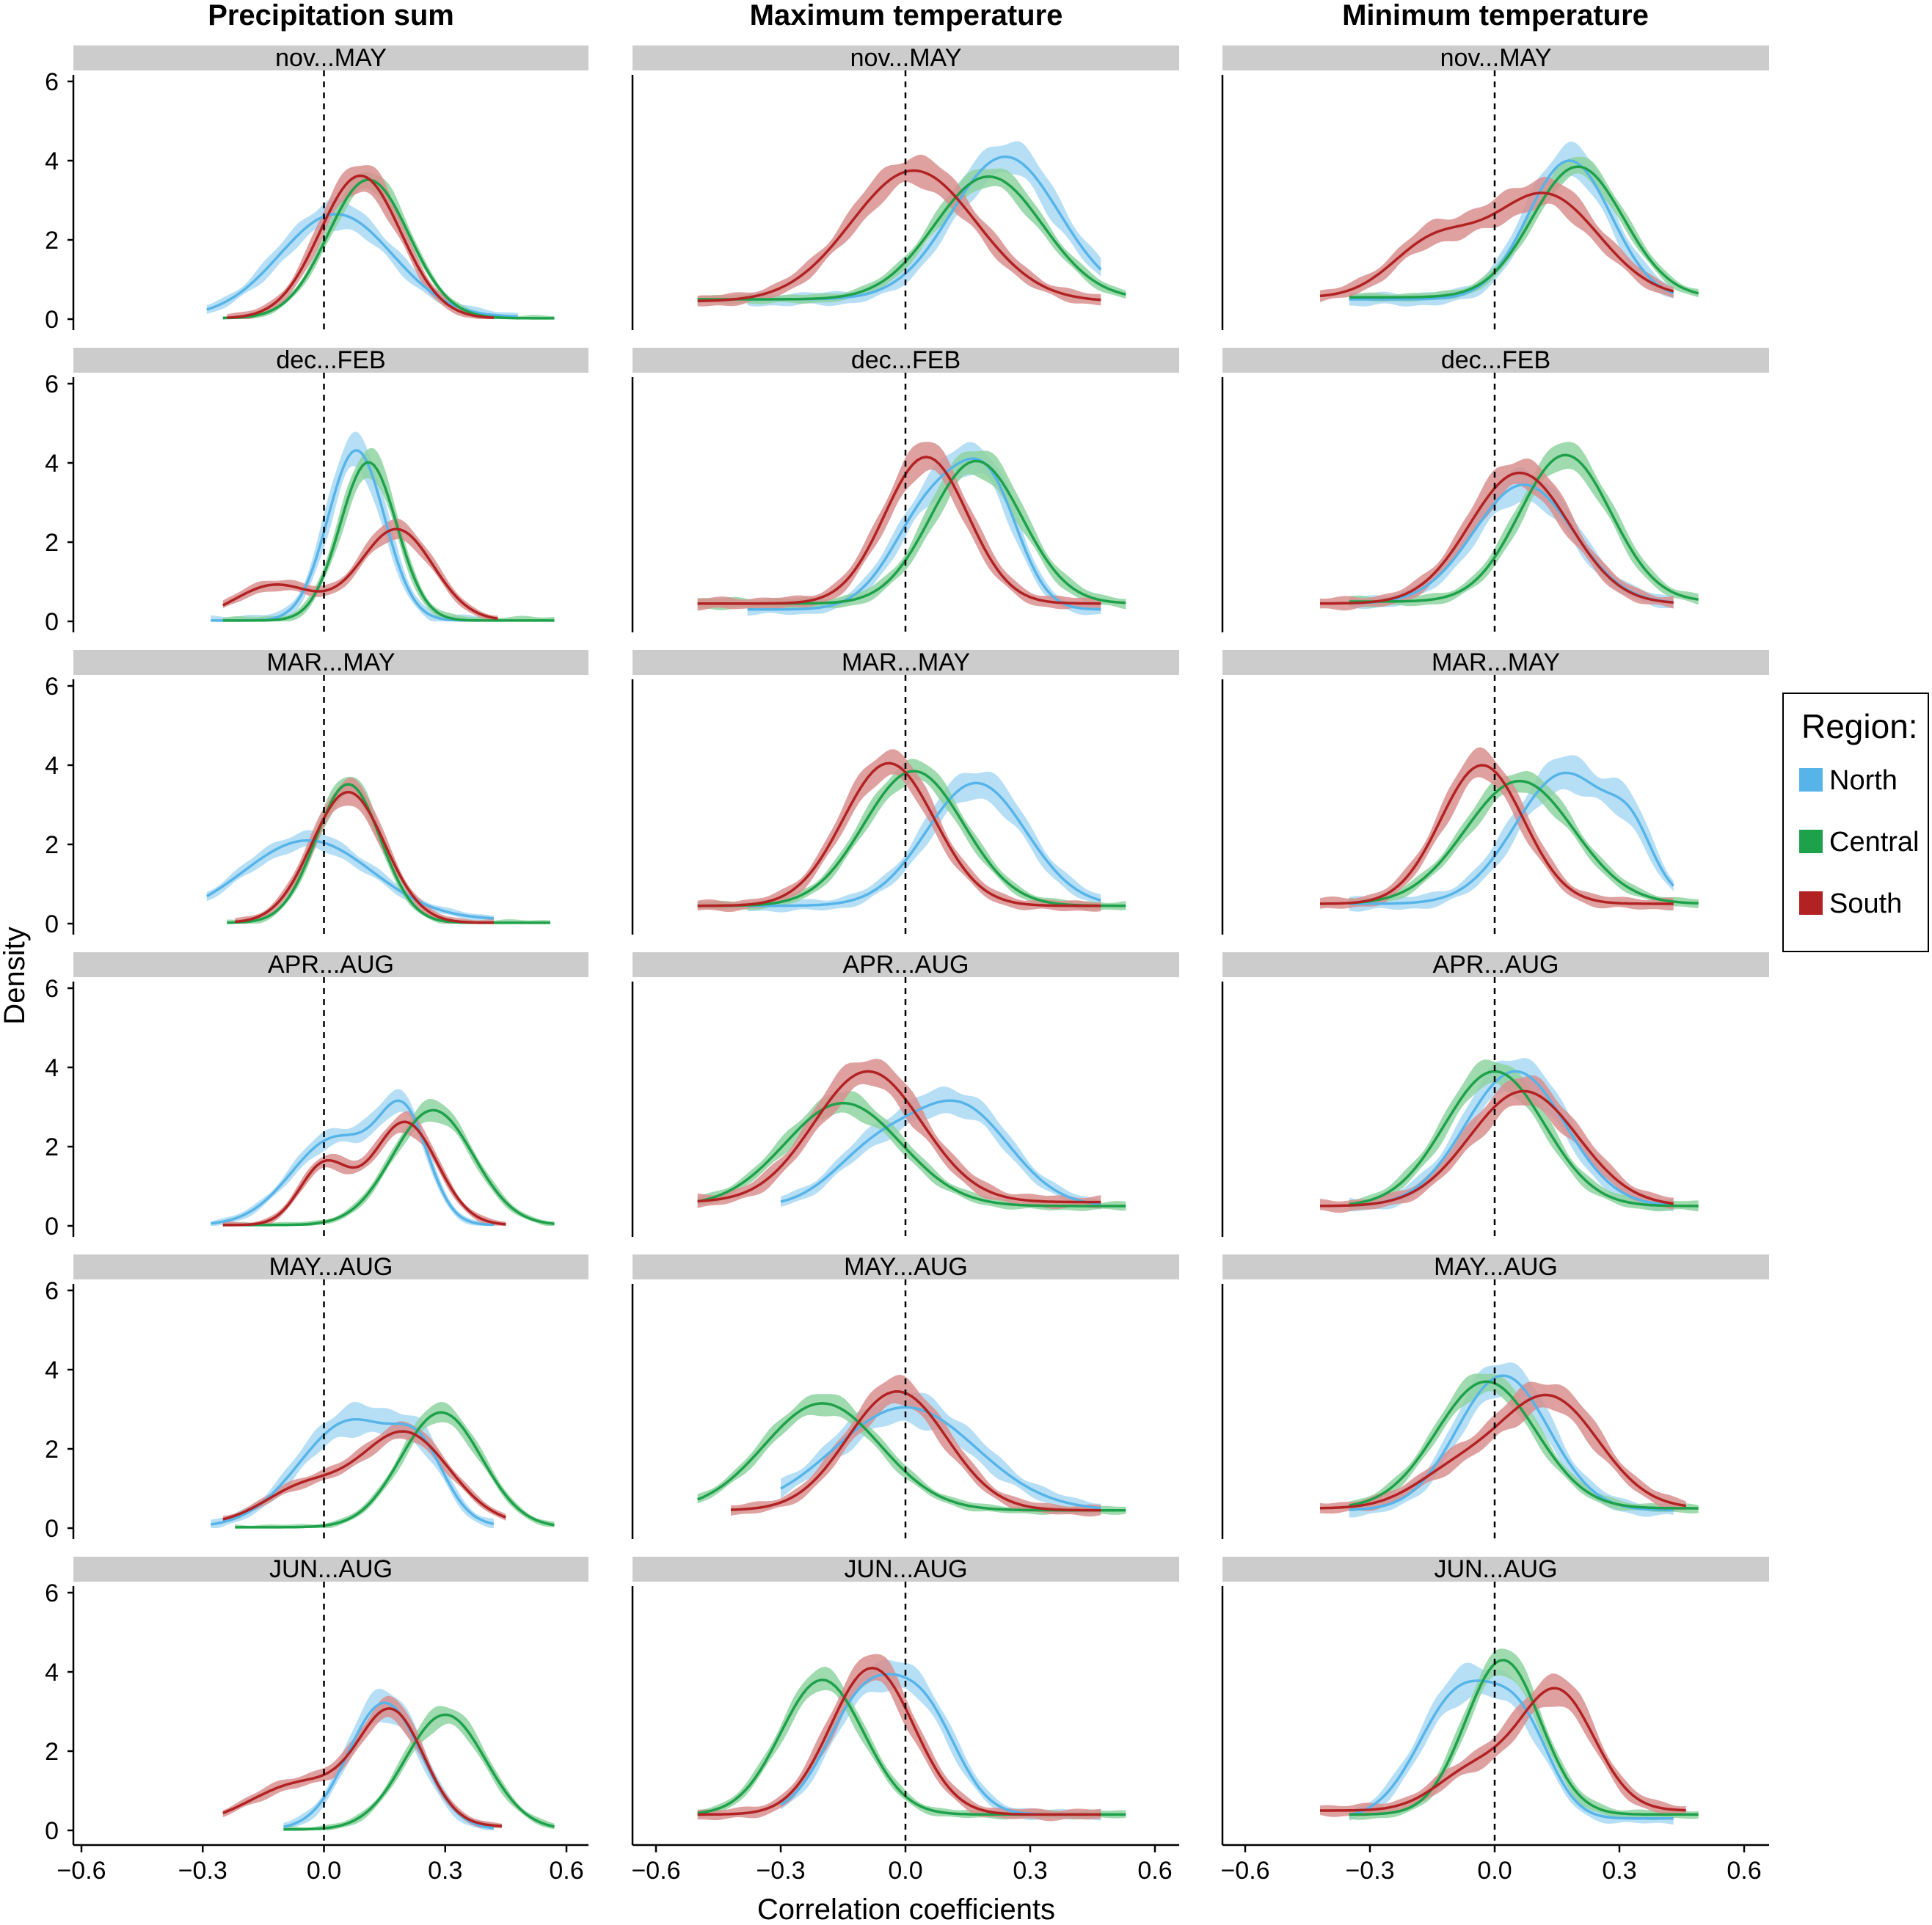 Image resolution: width=1932 pixels, height=1925 pixels. What do you see at coordinates (316, 1096) in the screenshot?
I see `panel-precipitation-sum-apr-aug: APR...AUG 0 2 4 6` at bounding box center [316, 1096].